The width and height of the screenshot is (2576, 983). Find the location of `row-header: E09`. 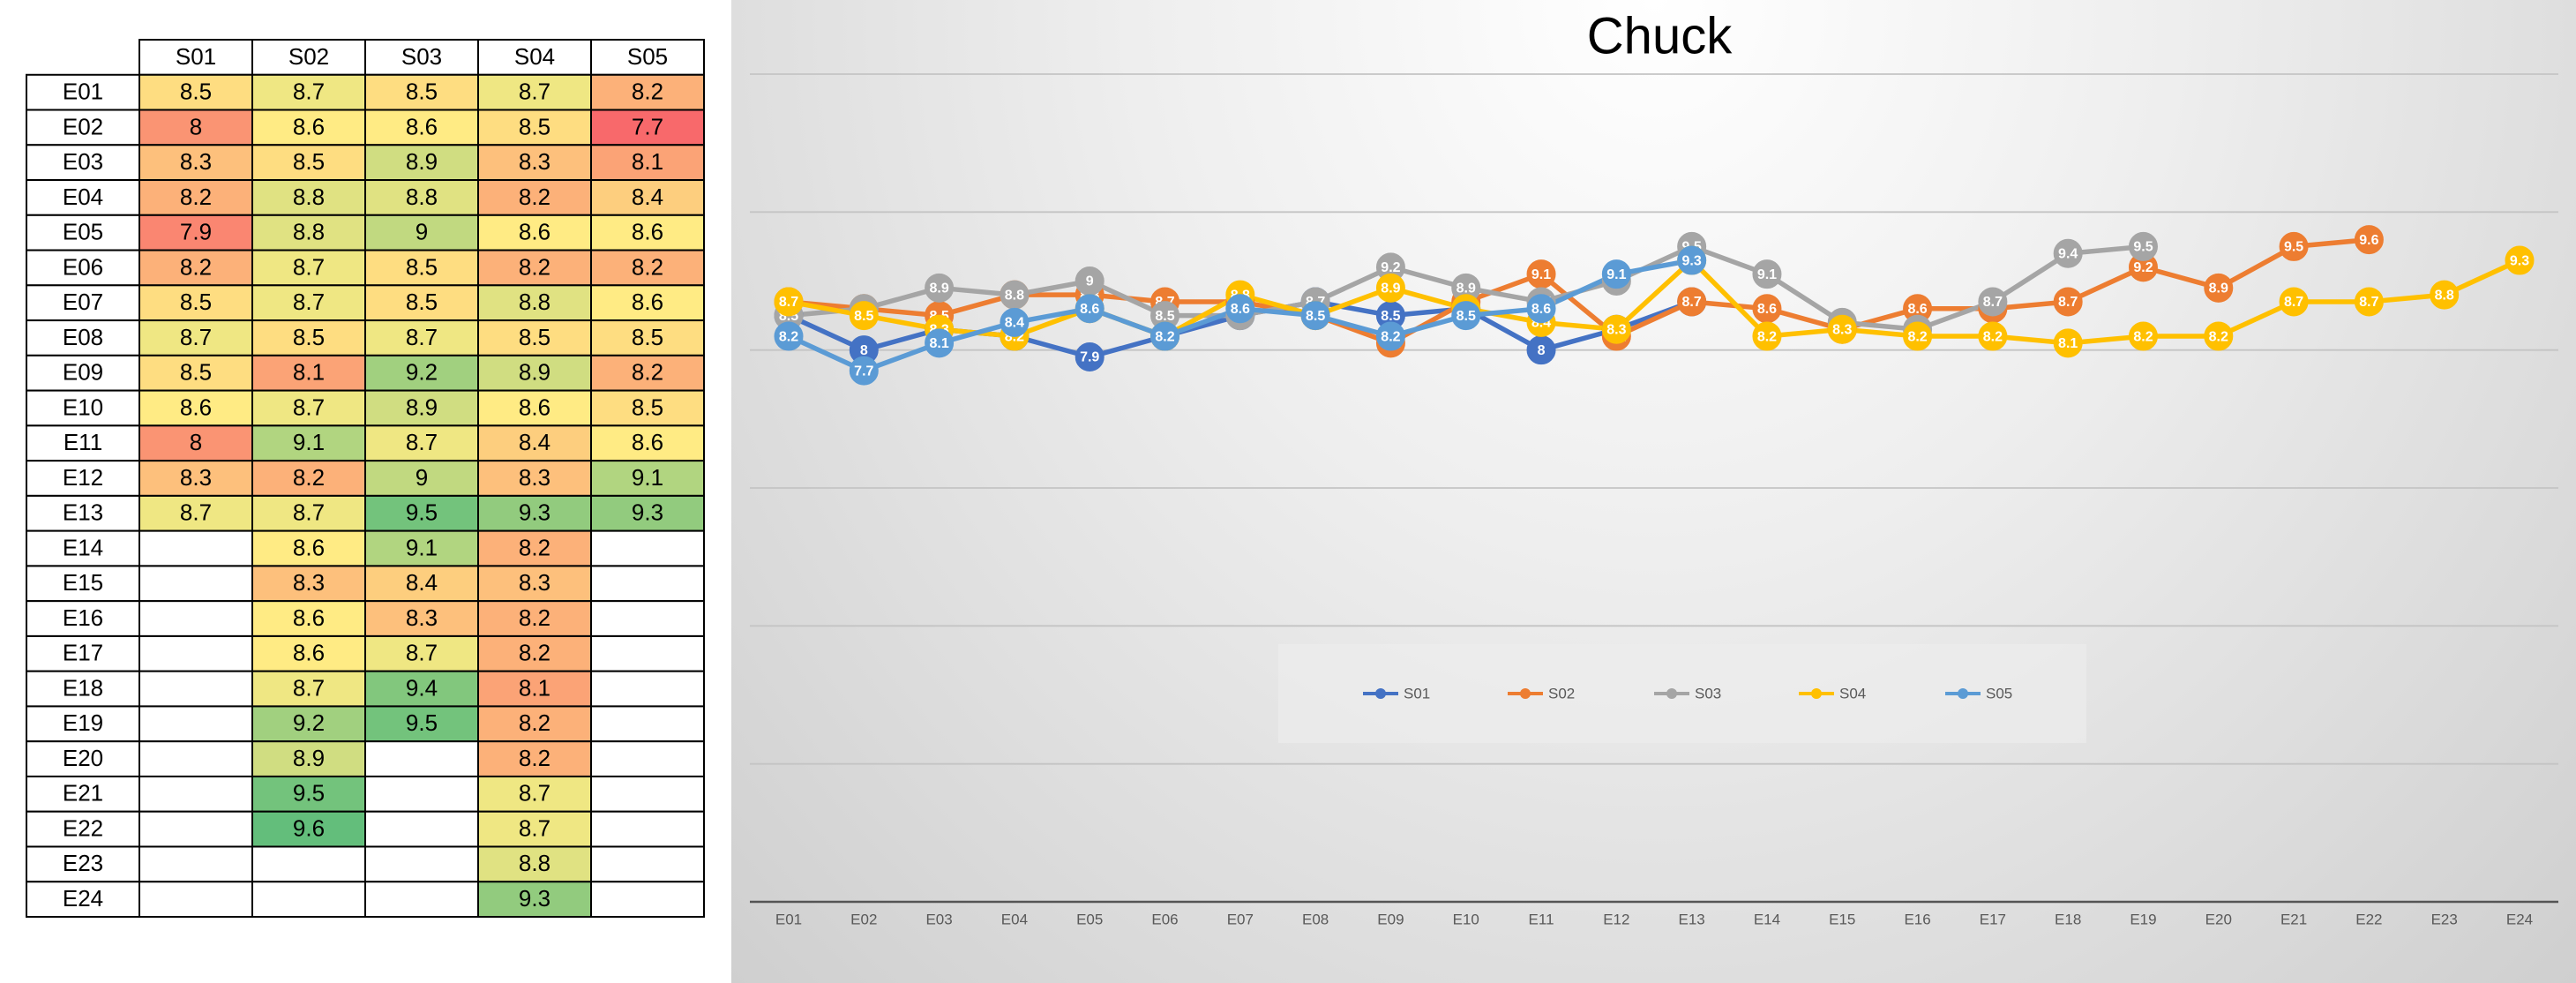

row-header: E09 is located at coordinates (83, 373).